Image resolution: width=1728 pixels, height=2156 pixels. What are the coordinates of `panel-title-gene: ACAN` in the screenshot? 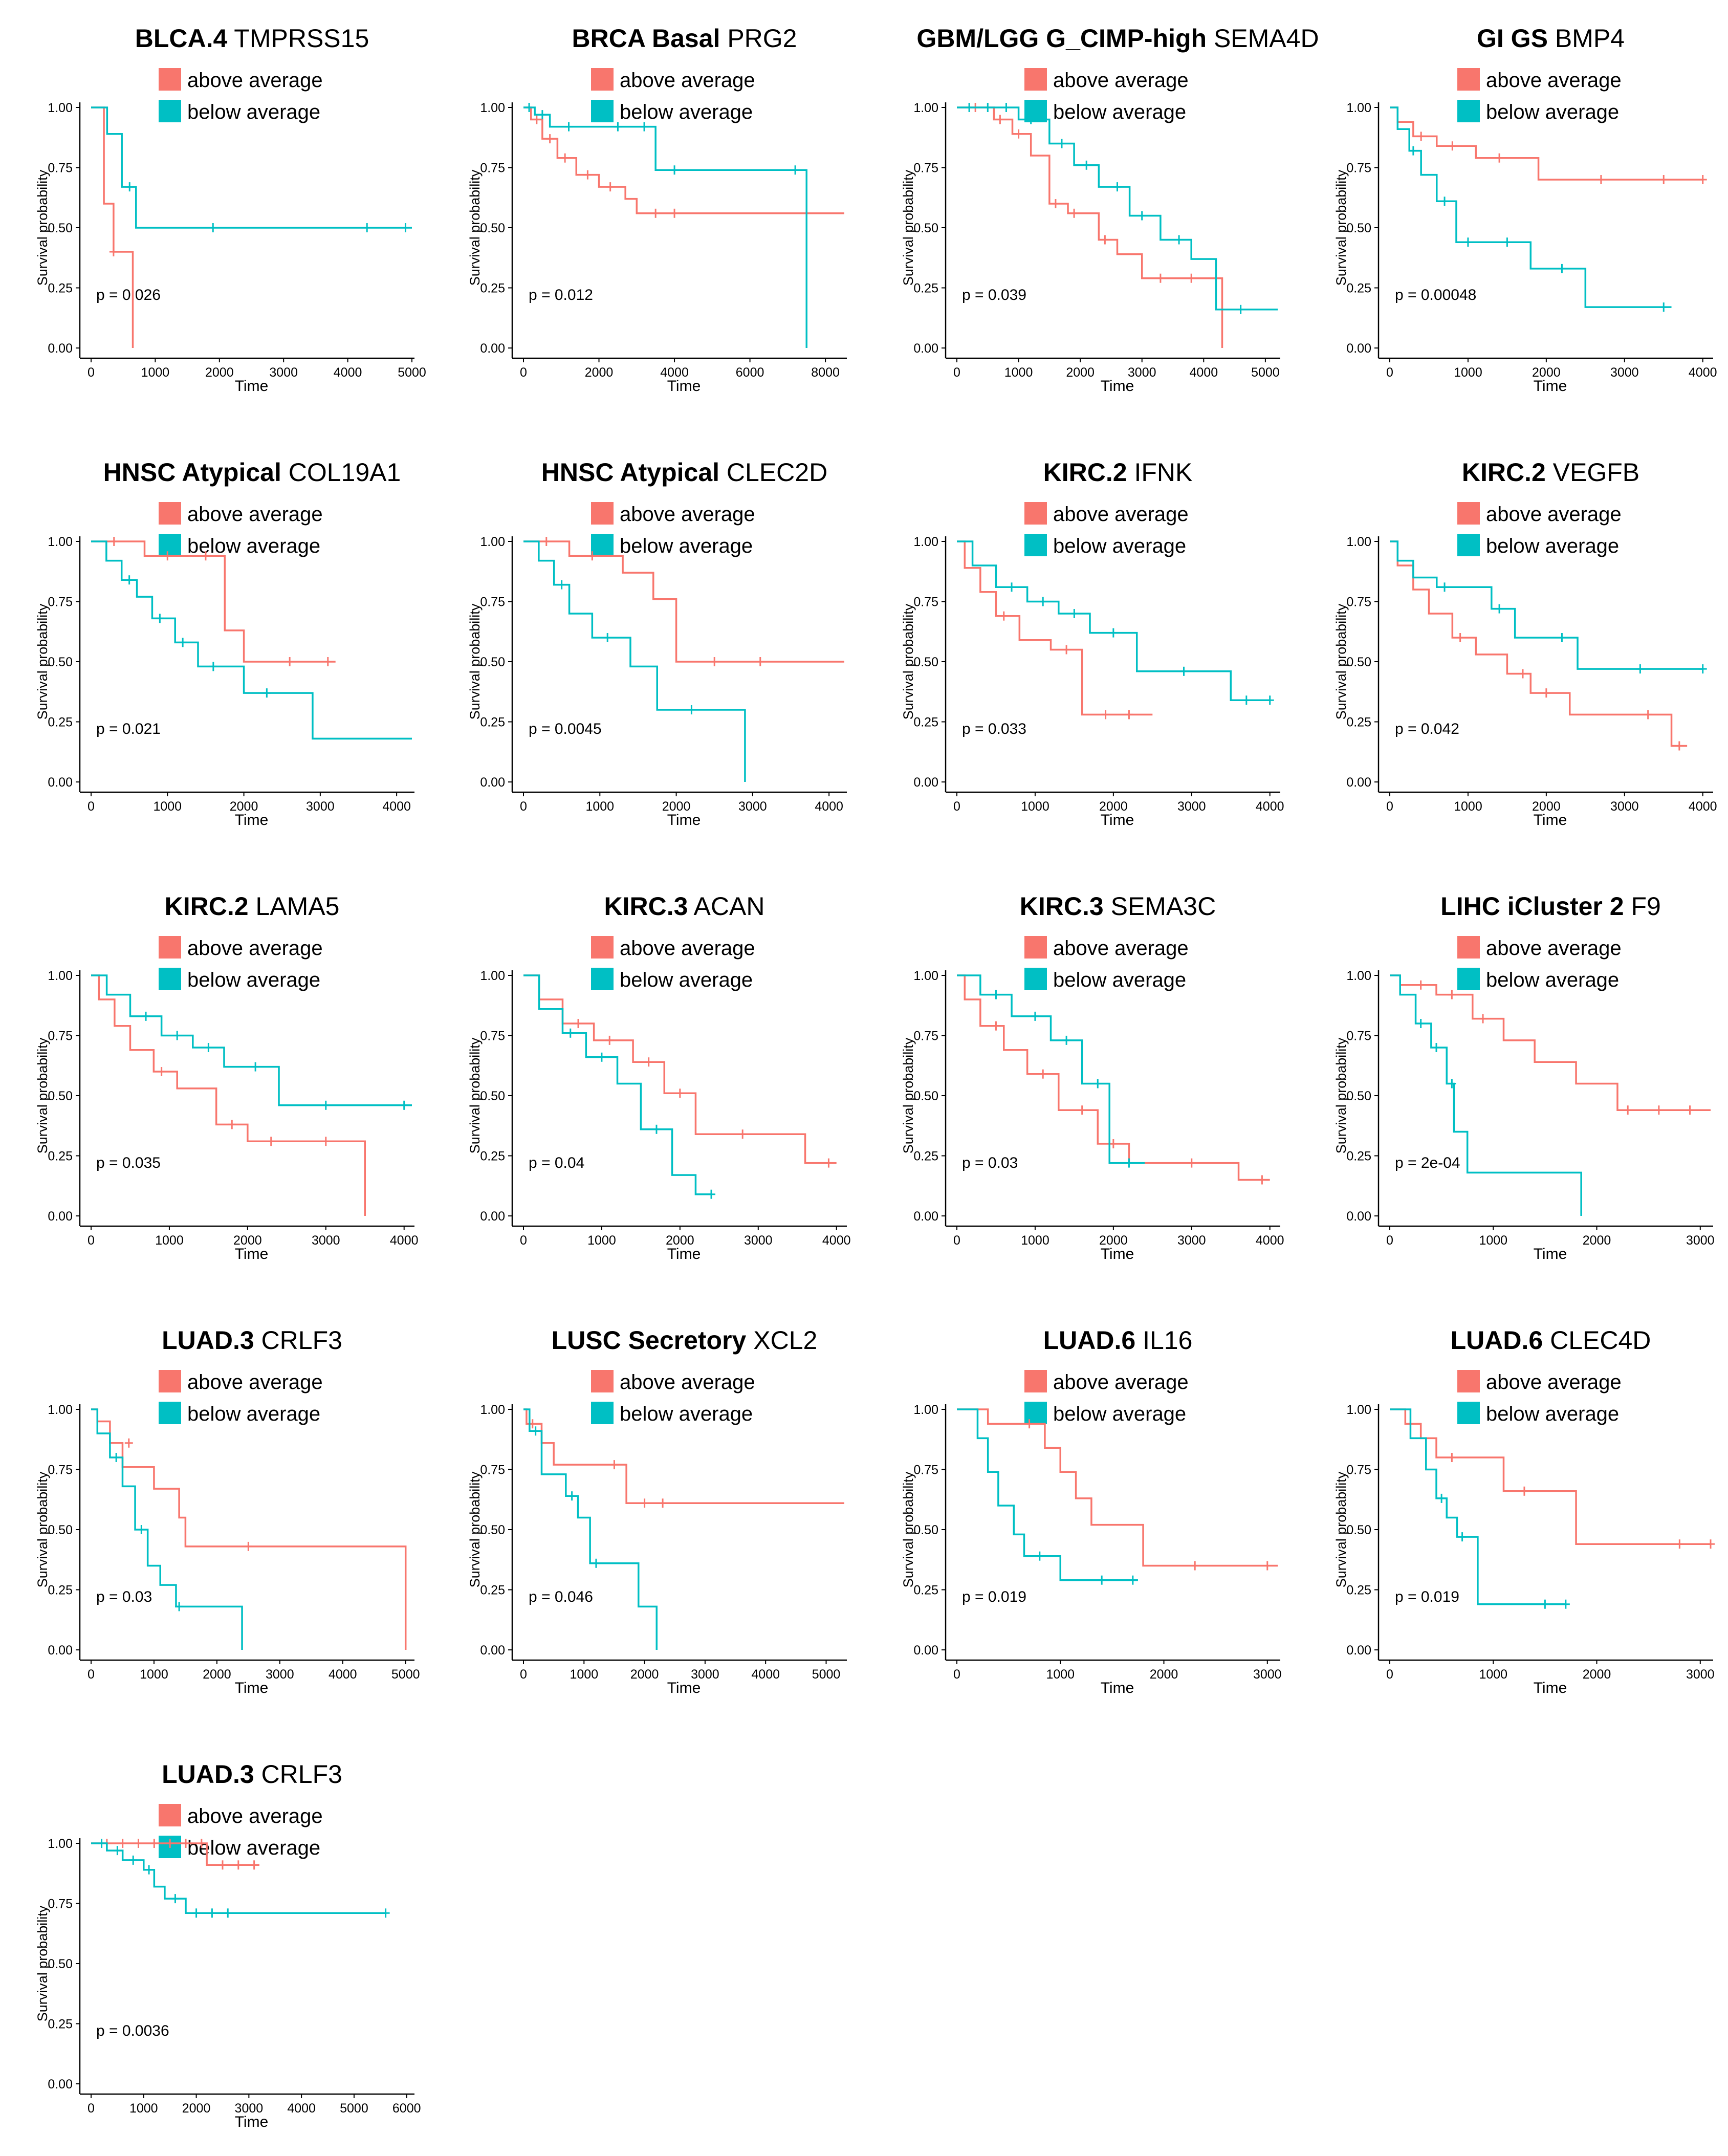 It's located at (726, 906).